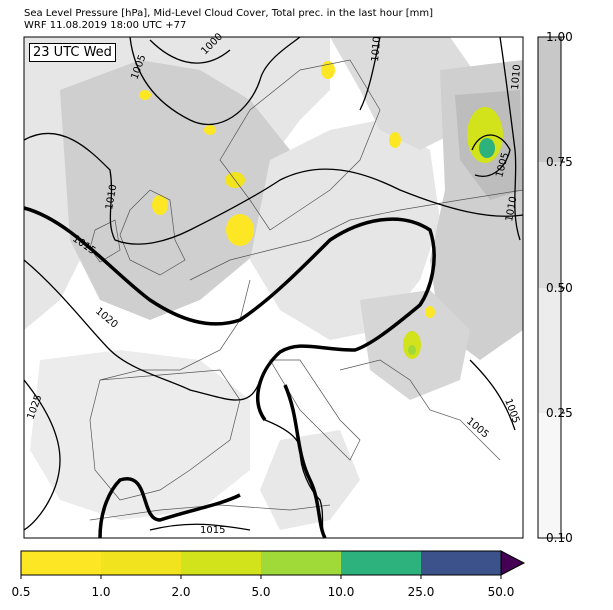 The width and height of the screenshot is (613, 610). Describe the element at coordinates (421, 592) in the screenshot. I see `precip-colorbar-tick: 25.0` at that location.